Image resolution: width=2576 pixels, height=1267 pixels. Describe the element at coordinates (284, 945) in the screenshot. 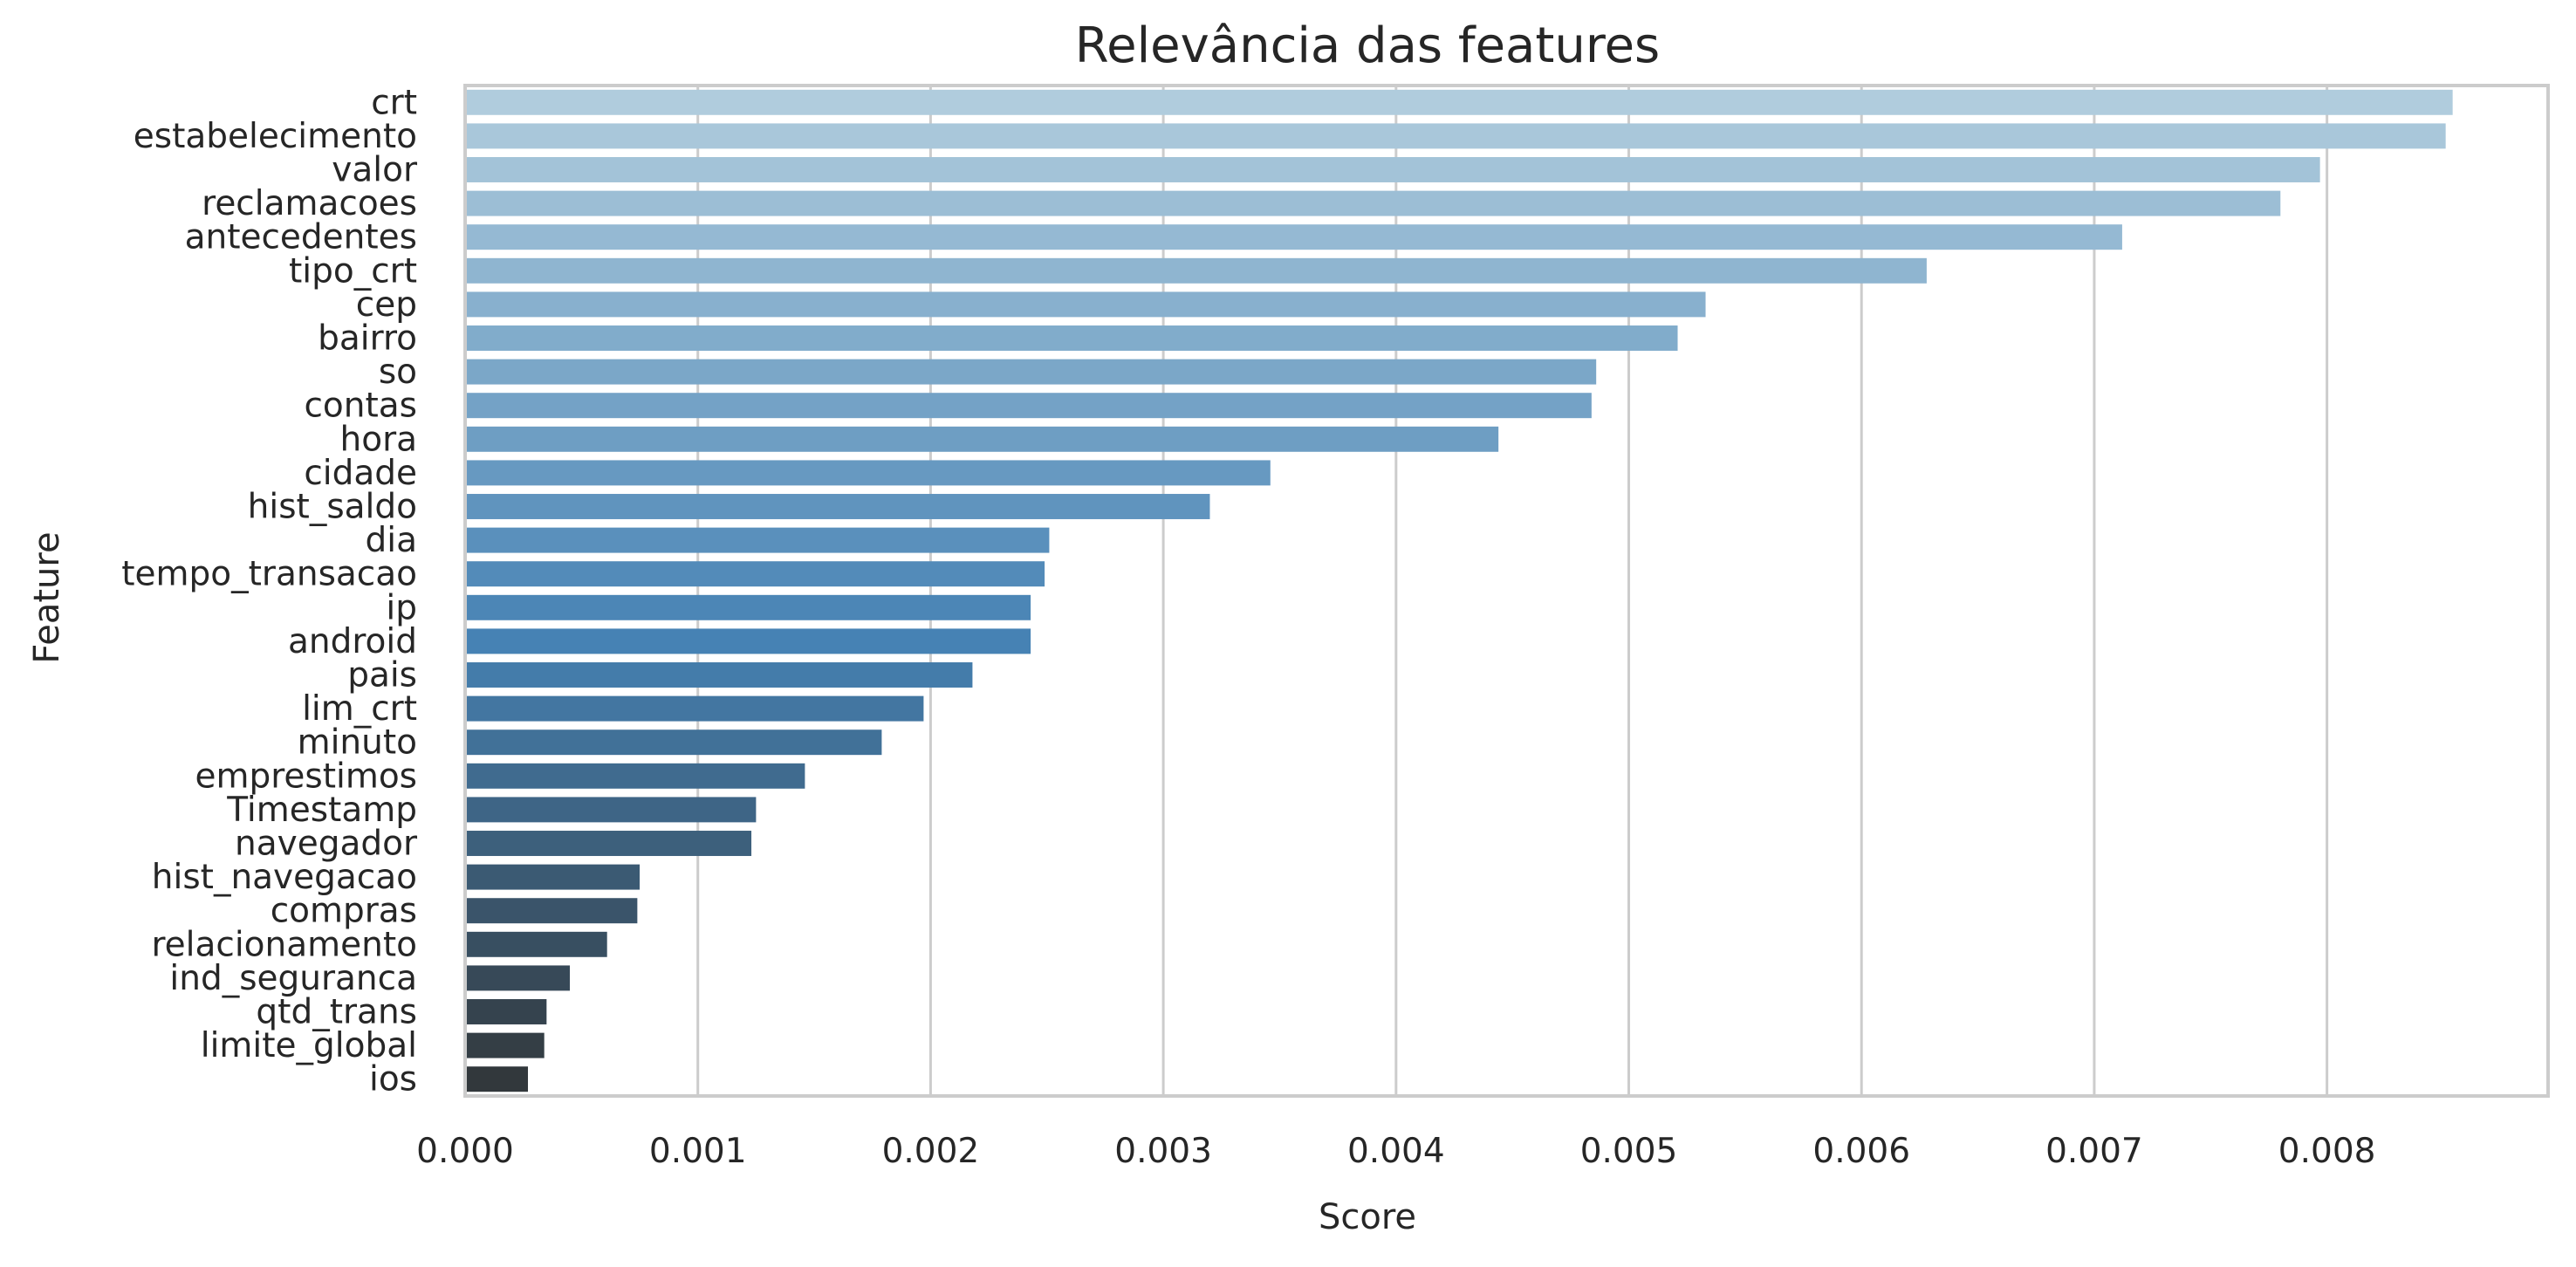

I see `y-tick-label: relacionamento` at that location.